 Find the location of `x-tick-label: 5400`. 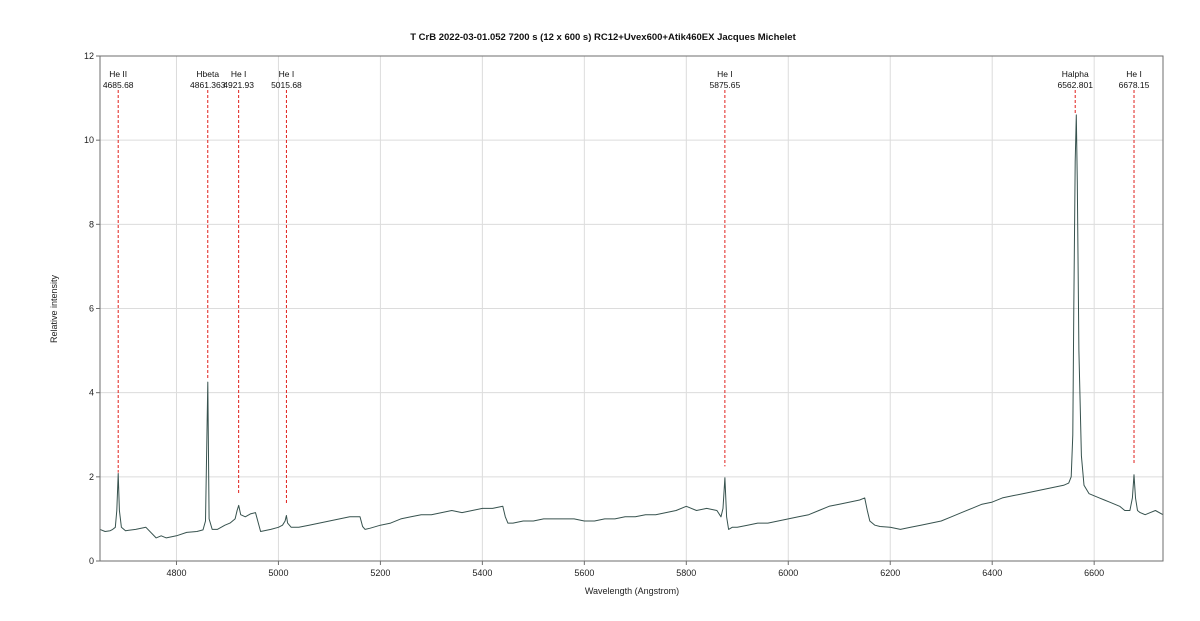

x-tick-label: 5400 is located at coordinates (482, 573).